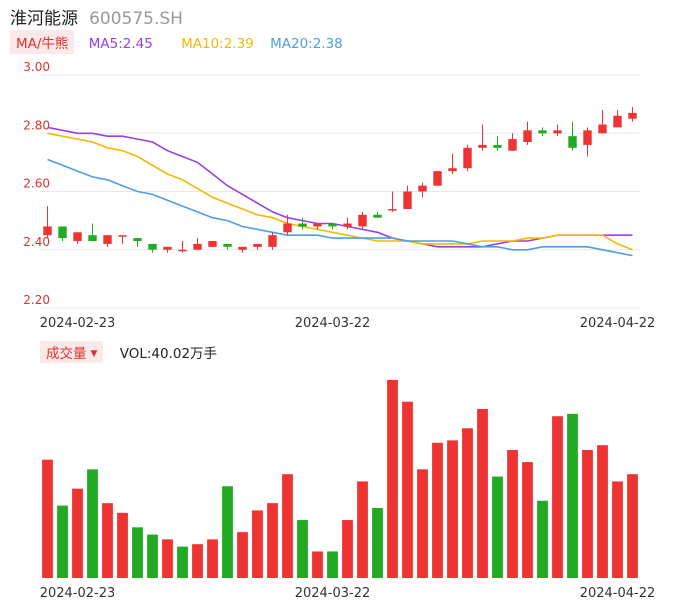 This screenshot has height=606, width=686. I want to click on stock-name: 淮河能源, so click(44, 19).